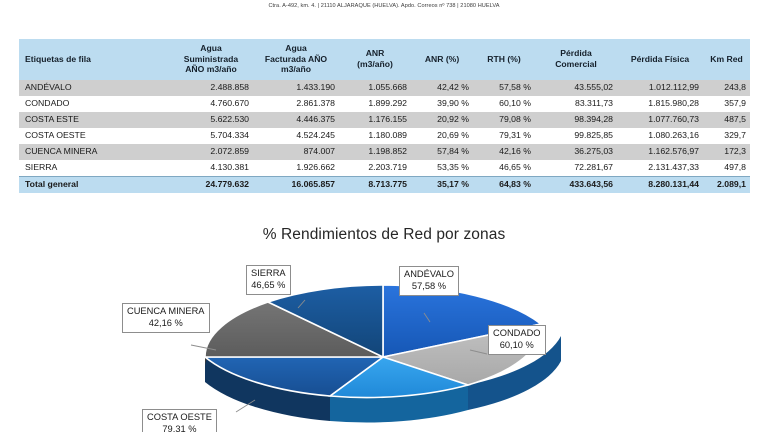 The image size is (768, 432). Describe the element at coordinates (94, 119) in the screenshot. I see `cell-zona: COSTA ESTE` at that location.